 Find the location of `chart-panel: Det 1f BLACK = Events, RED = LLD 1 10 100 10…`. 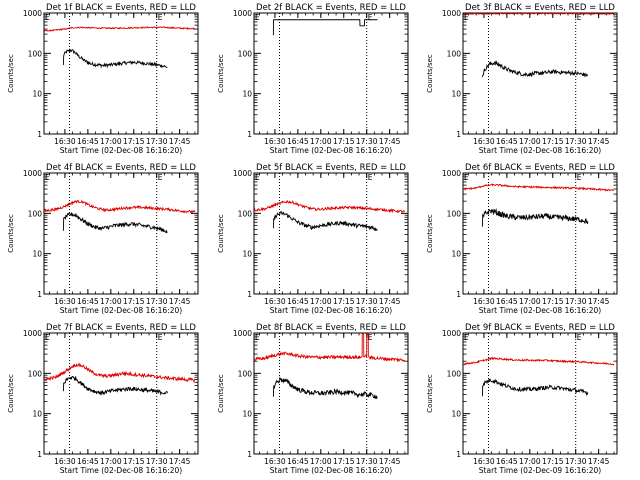

chart-panel: Det 1f BLACK = Events, RED = LLD 1 10 100 10… is located at coordinates (103, 79).